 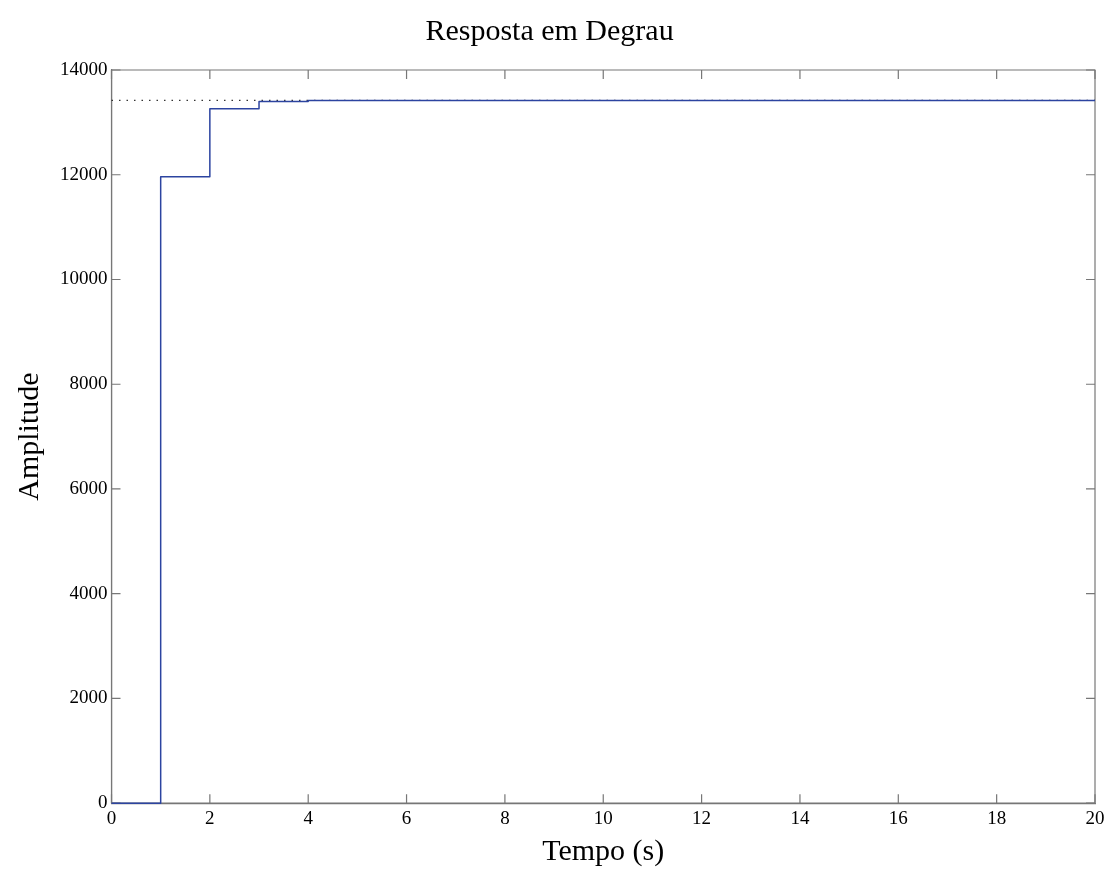 What do you see at coordinates (603, 817) in the screenshot?
I see `x-tick-label: 10` at bounding box center [603, 817].